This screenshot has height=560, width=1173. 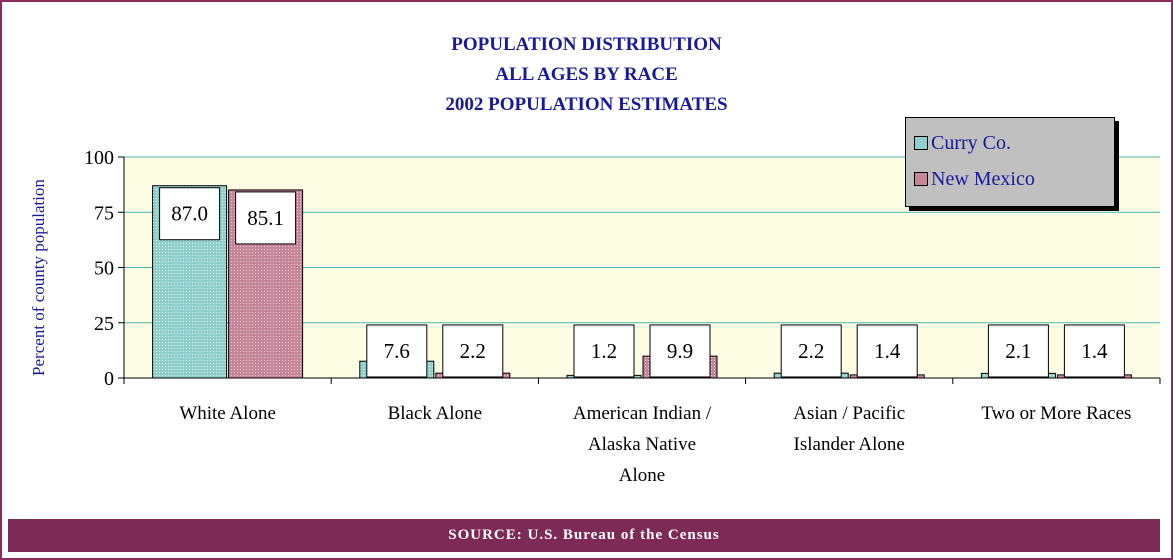 What do you see at coordinates (104, 324) in the screenshot?
I see `y-tick-label: 25` at bounding box center [104, 324].